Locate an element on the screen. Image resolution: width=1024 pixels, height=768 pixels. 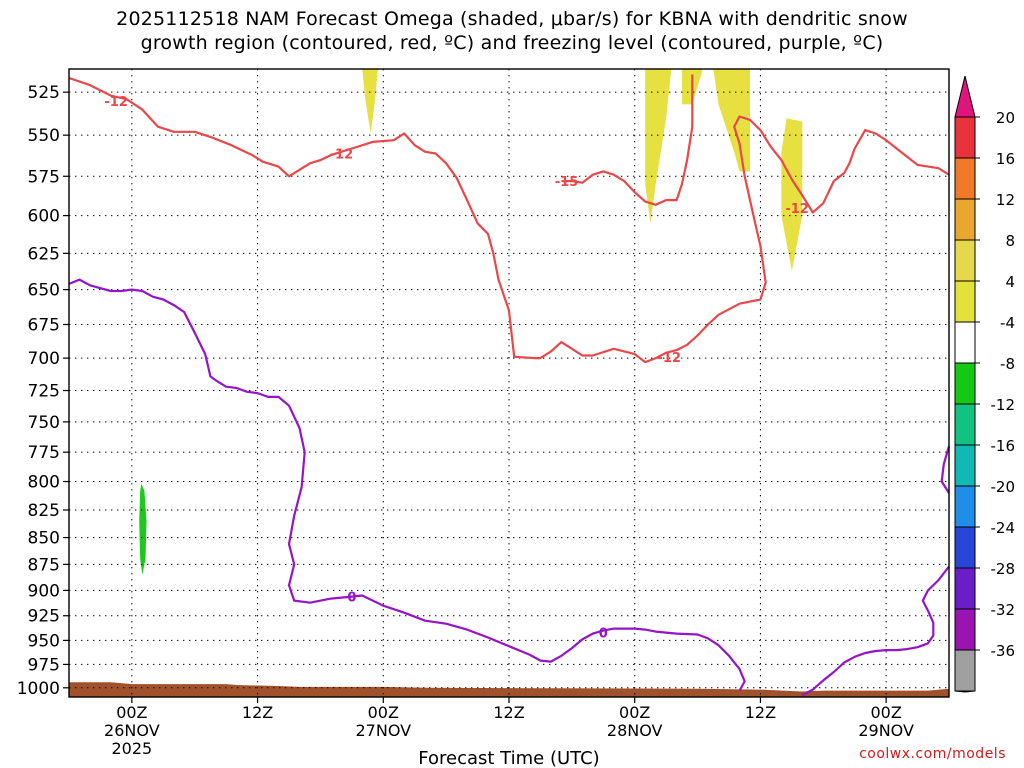
y-tick-label: 625 is located at coordinates (44, 254).